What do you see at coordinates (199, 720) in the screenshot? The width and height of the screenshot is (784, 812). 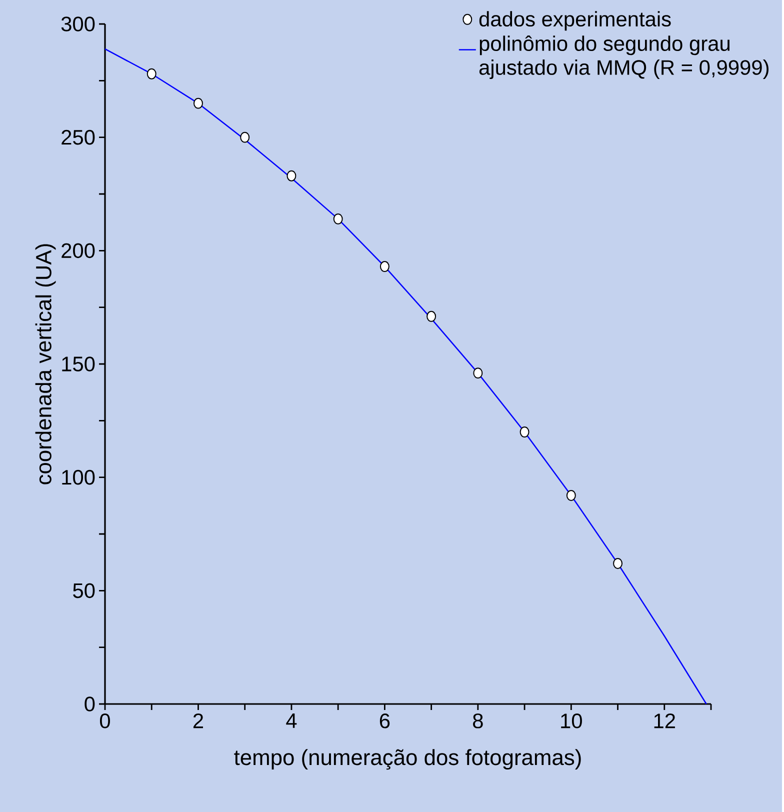 I see `x-tick-label: 2` at bounding box center [199, 720].